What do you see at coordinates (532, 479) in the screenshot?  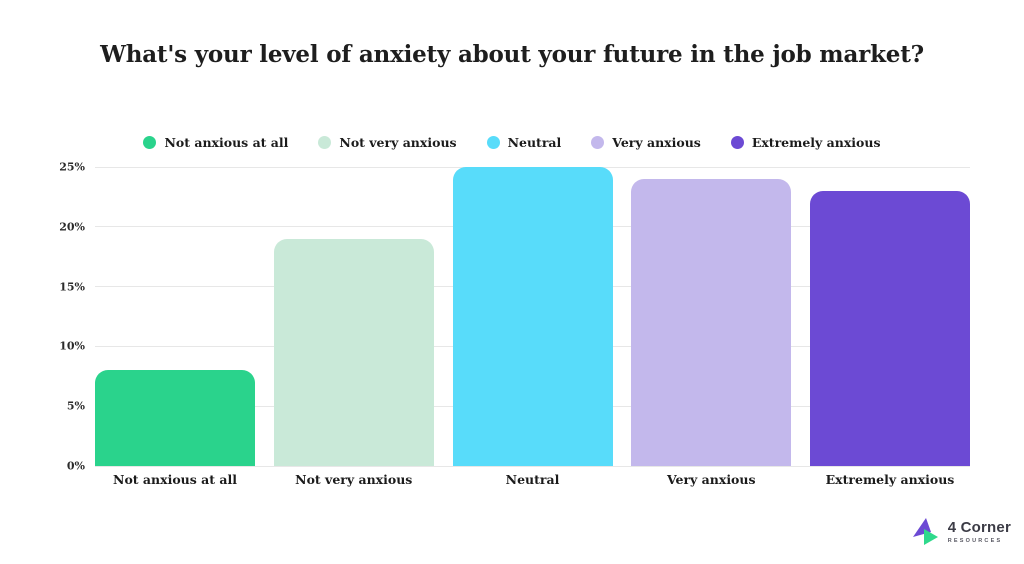 I see `x-axis-label-neutral: Neutral` at bounding box center [532, 479].